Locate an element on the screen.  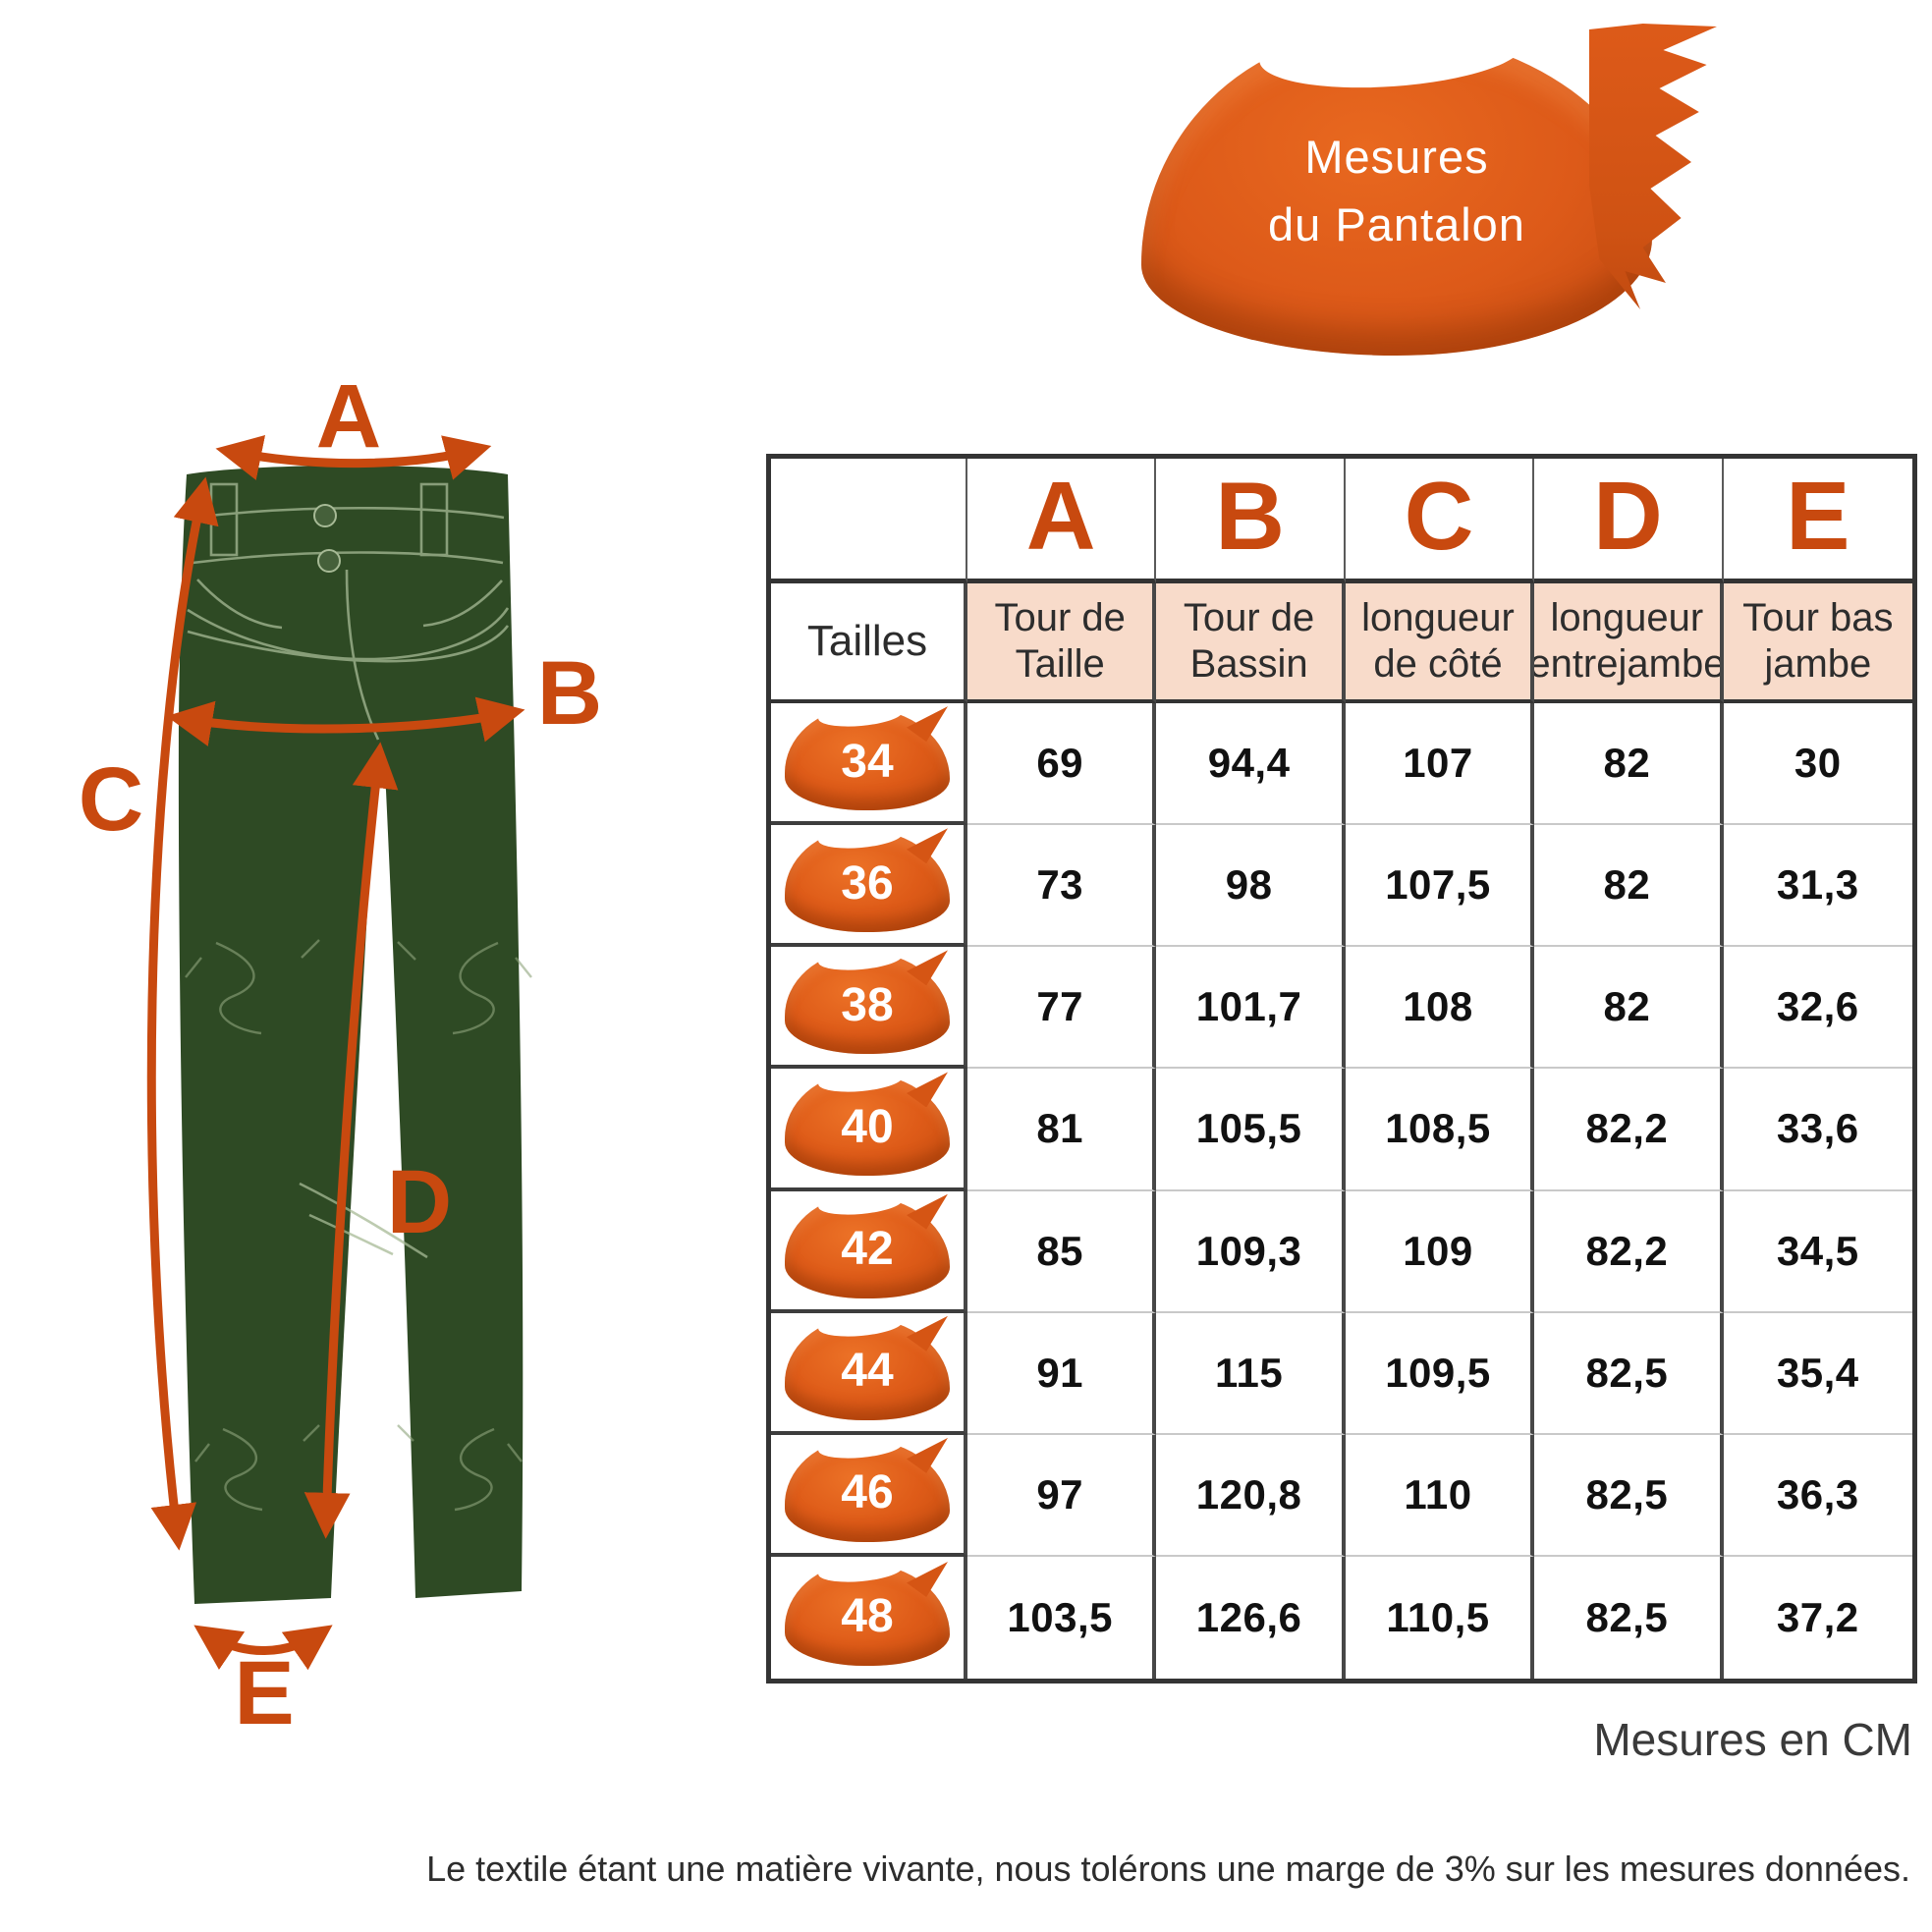
measure-value: 115 is located at coordinates (1251, 1373).